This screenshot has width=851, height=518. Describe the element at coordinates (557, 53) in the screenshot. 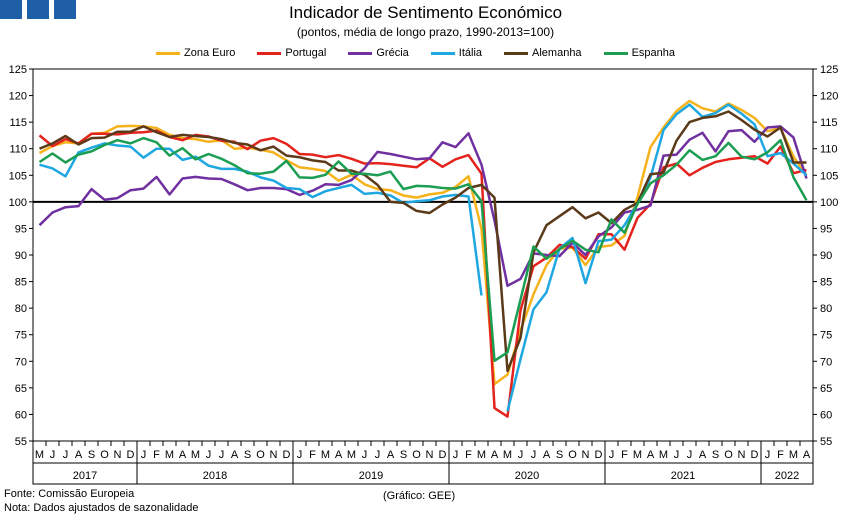

I see `legend-label: Alemanha` at that location.